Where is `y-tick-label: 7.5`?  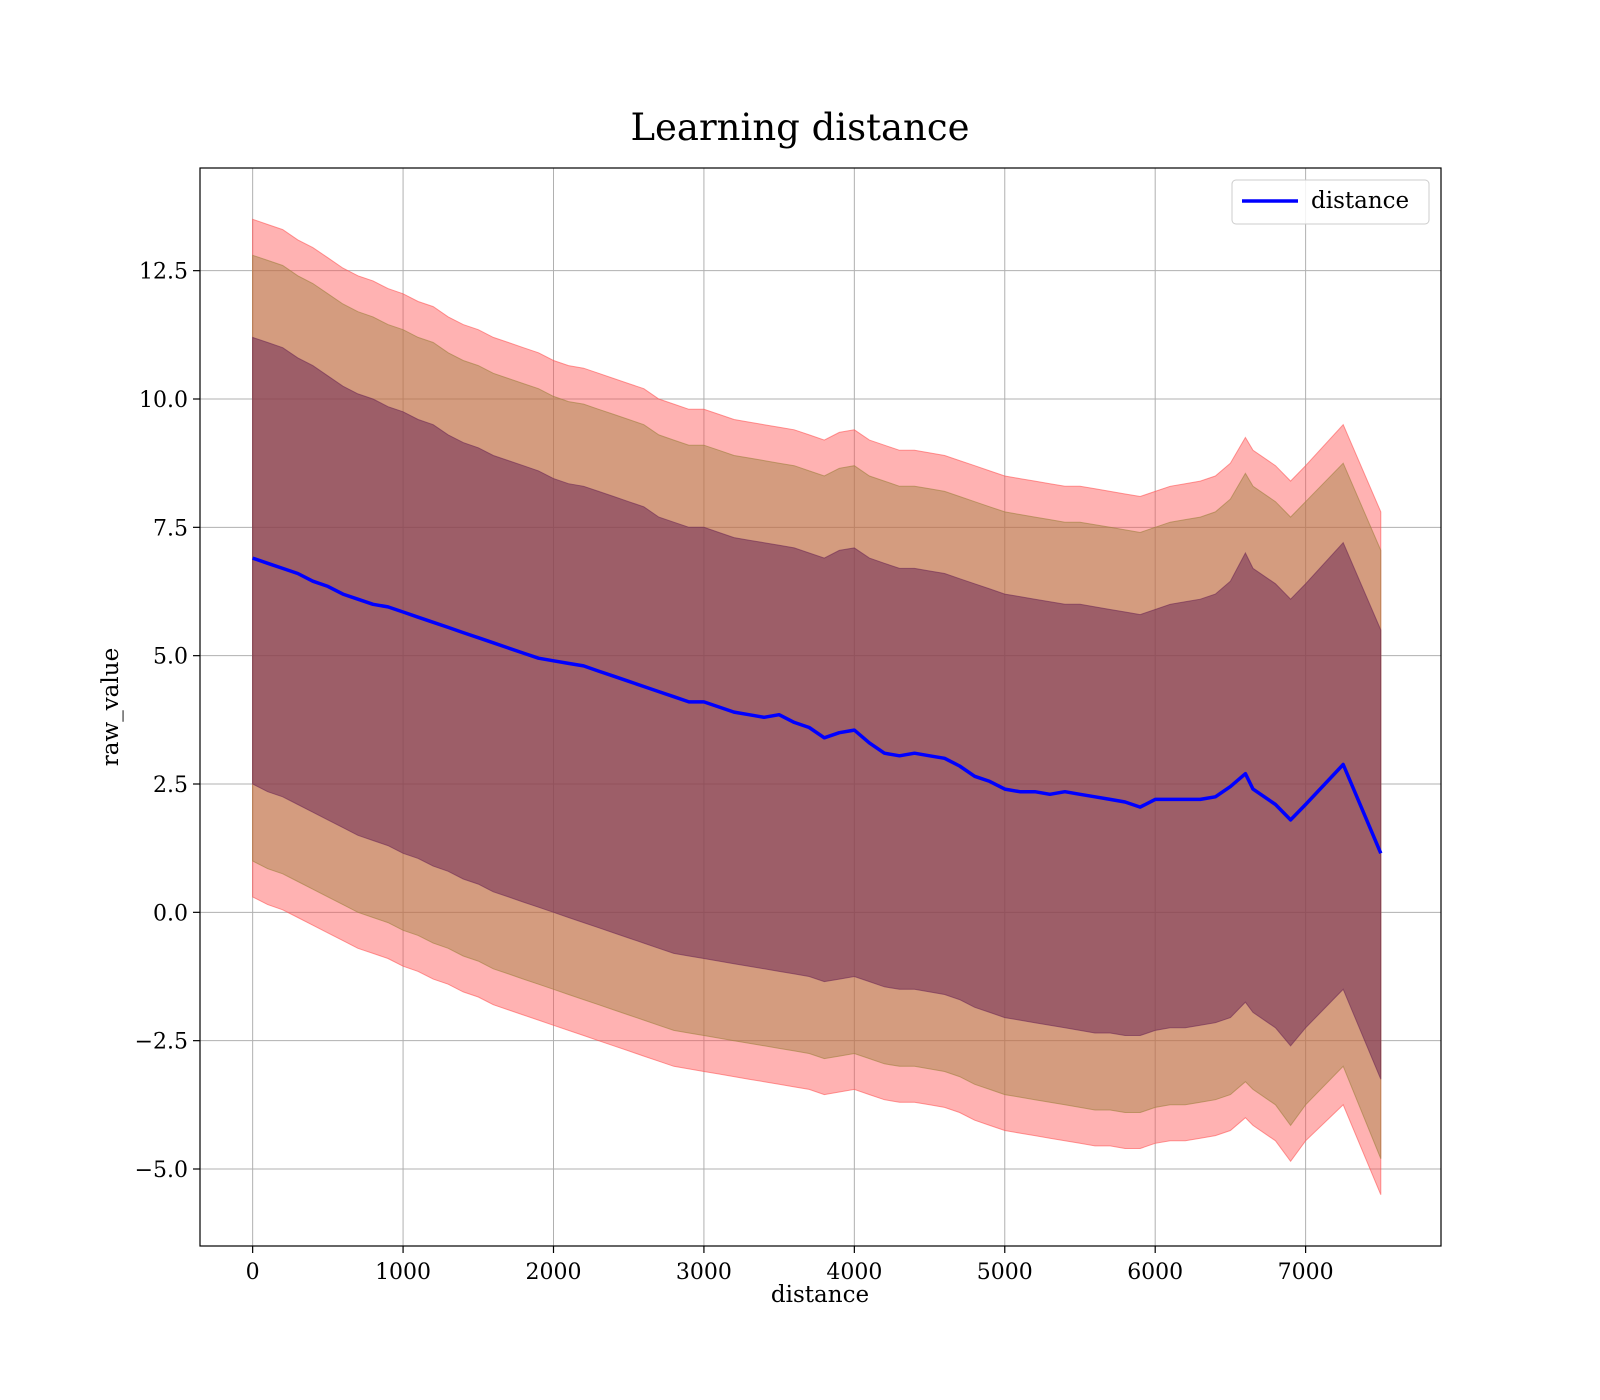
y-tick-label: 7.5 is located at coordinates (170, 528).